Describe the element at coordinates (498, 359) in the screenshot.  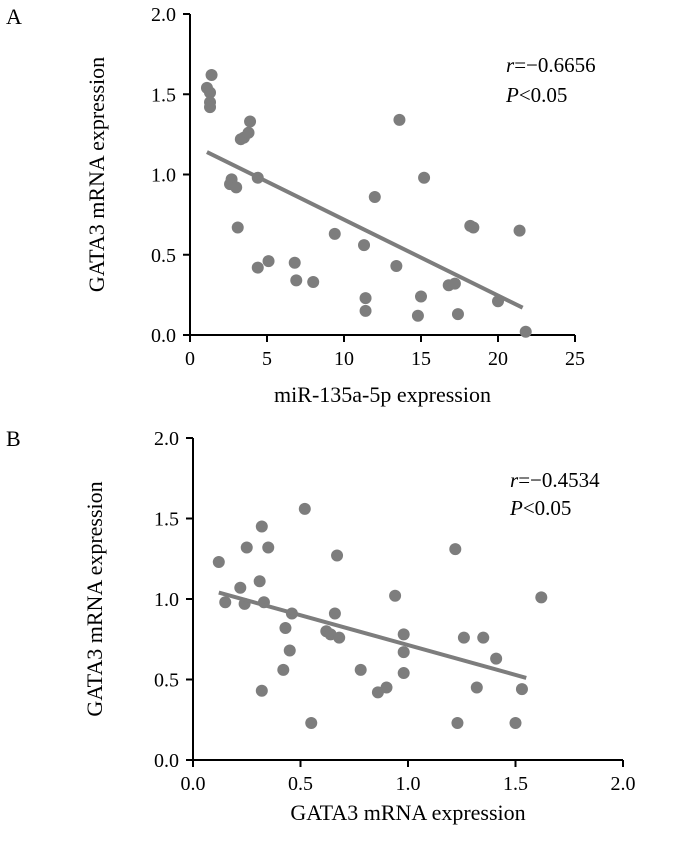
I see `x-tick-label: 20` at that location.